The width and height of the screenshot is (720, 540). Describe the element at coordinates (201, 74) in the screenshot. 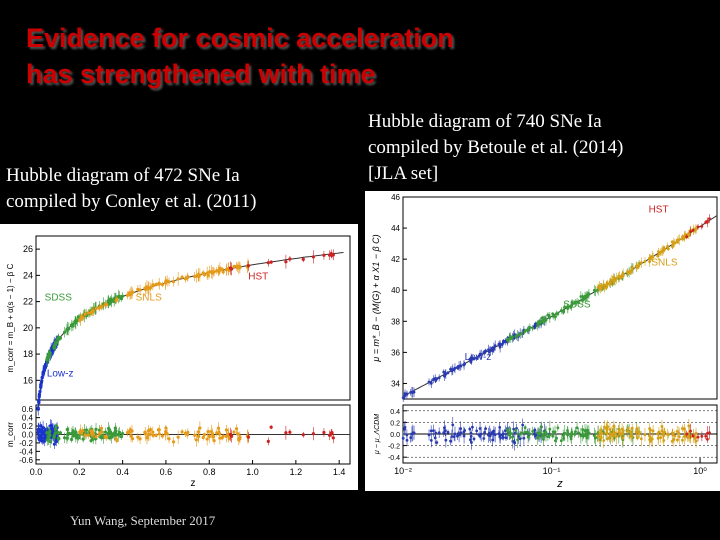

I see `title-line-2: has strengthened with time` at that location.